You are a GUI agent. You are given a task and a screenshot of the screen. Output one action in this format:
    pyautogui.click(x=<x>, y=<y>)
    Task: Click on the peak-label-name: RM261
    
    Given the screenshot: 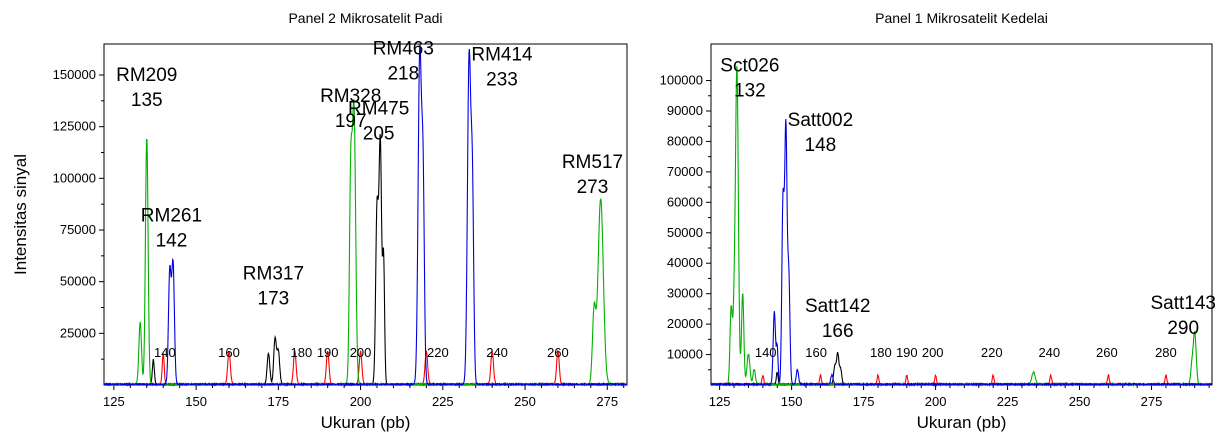 What is the action you would take?
    pyautogui.click(x=171, y=216)
    